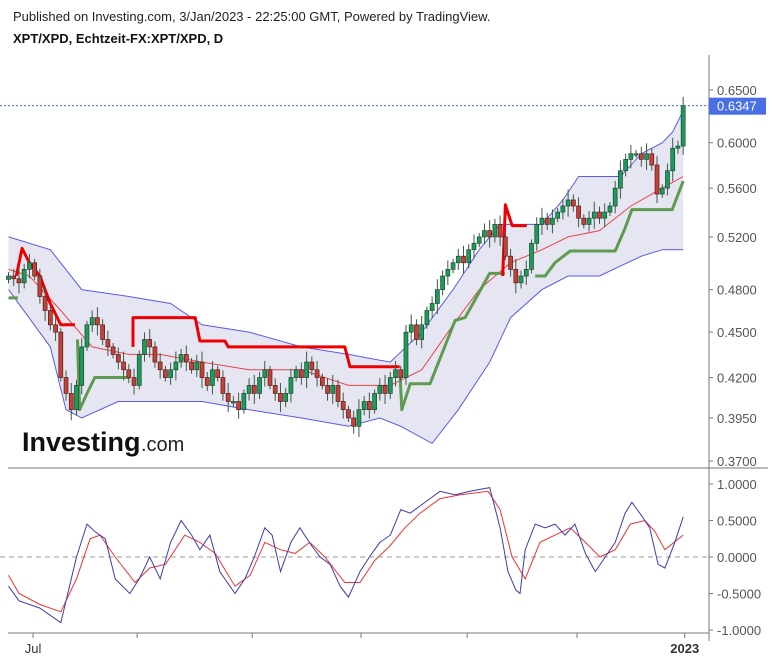  I want to click on logo-suffix: .com, so click(162, 445).